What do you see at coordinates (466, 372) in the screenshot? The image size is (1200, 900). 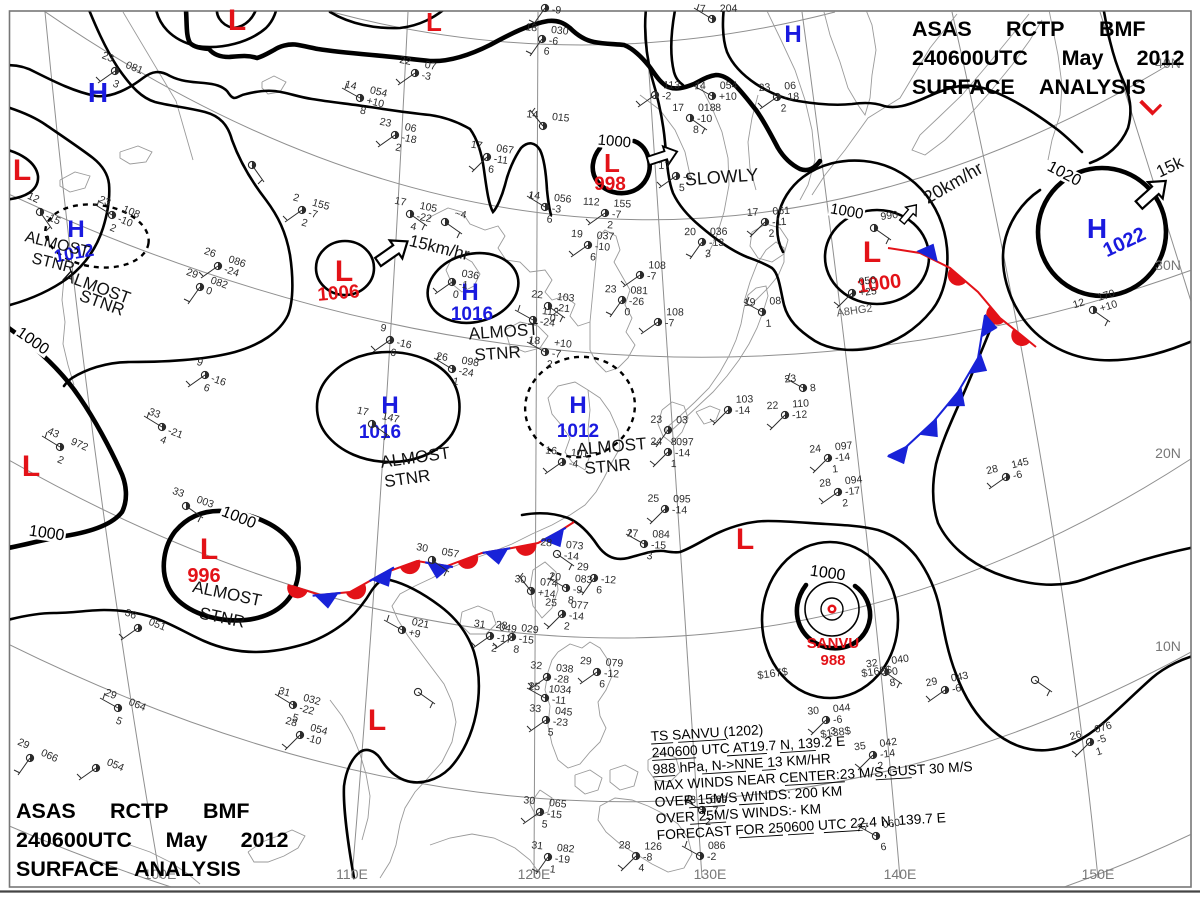 I see `svg-text: -24` at bounding box center [466, 372].